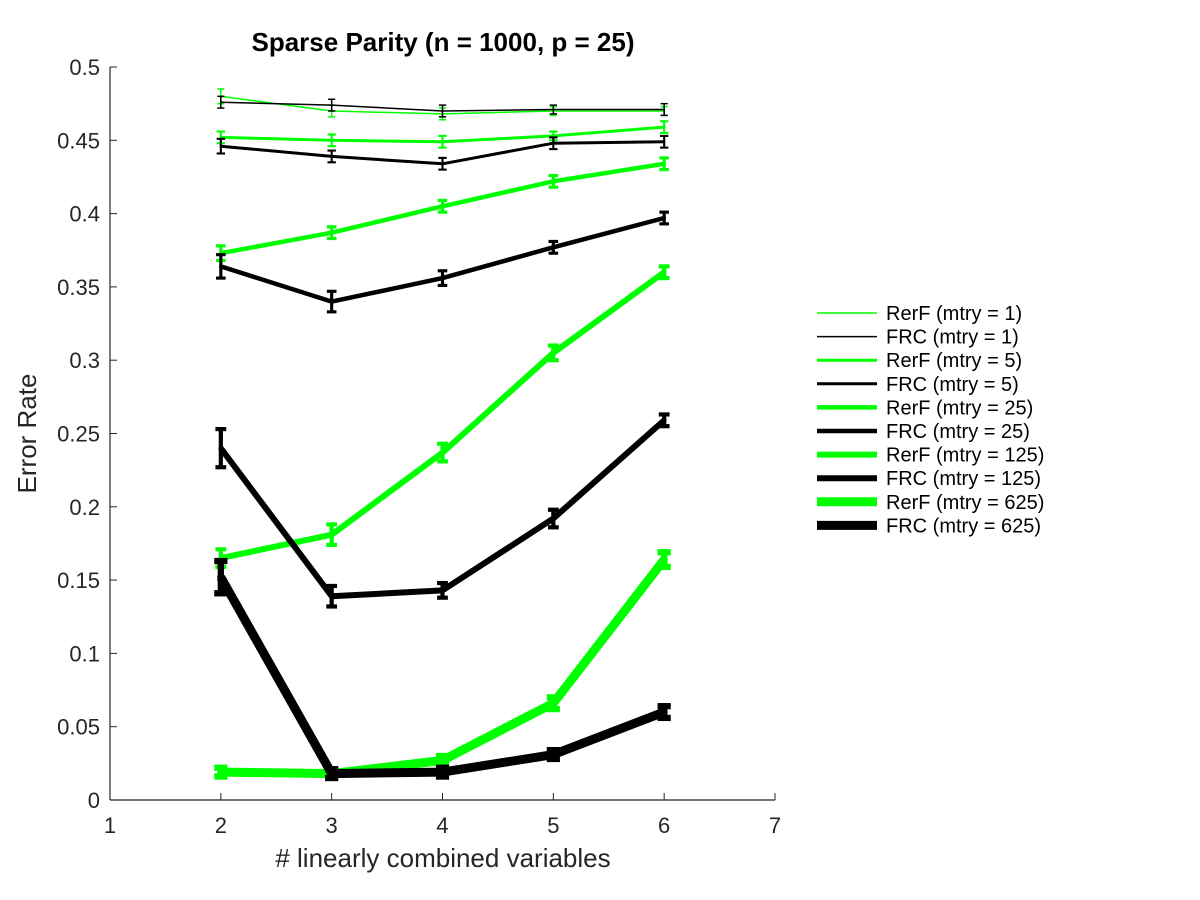 This screenshot has height=900, width=1200. What do you see at coordinates (78, 727) in the screenshot?
I see `y-tick-label: 0.05` at bounding box center [78, 727].